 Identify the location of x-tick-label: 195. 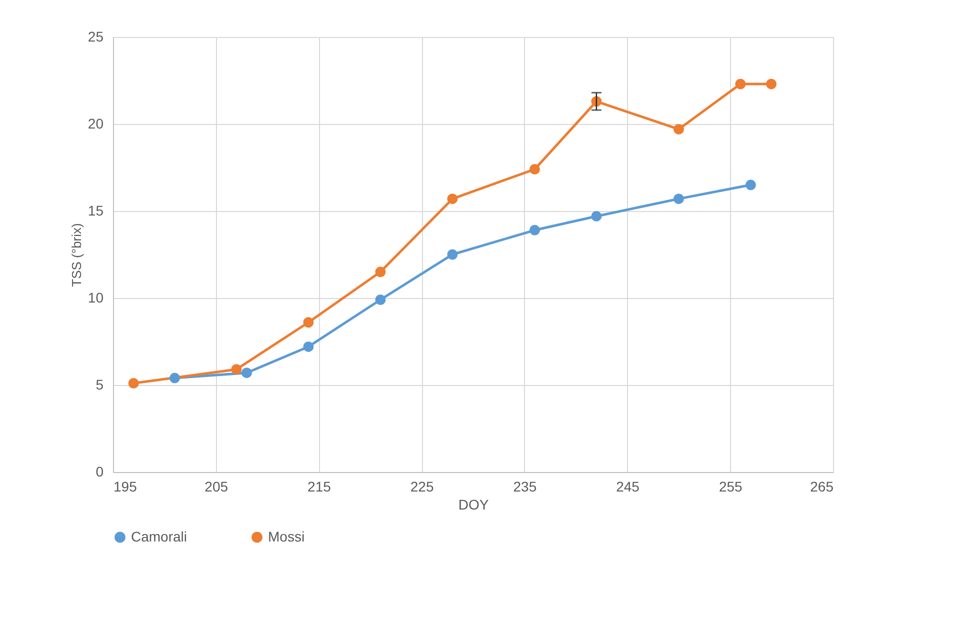
(126, 486).